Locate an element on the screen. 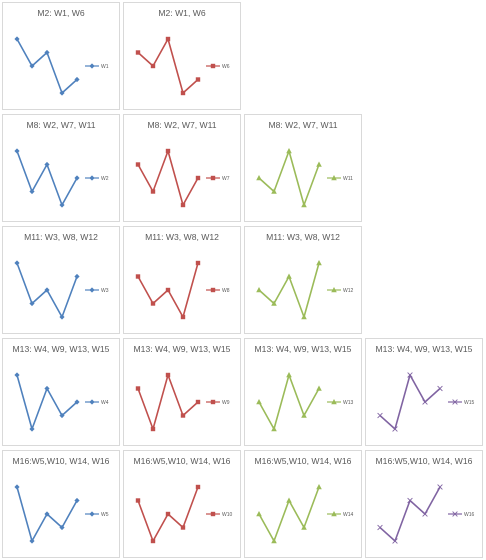 This screenshot has width=486, height=560. chart-panel: M8: W2, W7, W11 W11 is located at coordinates (303, 168).